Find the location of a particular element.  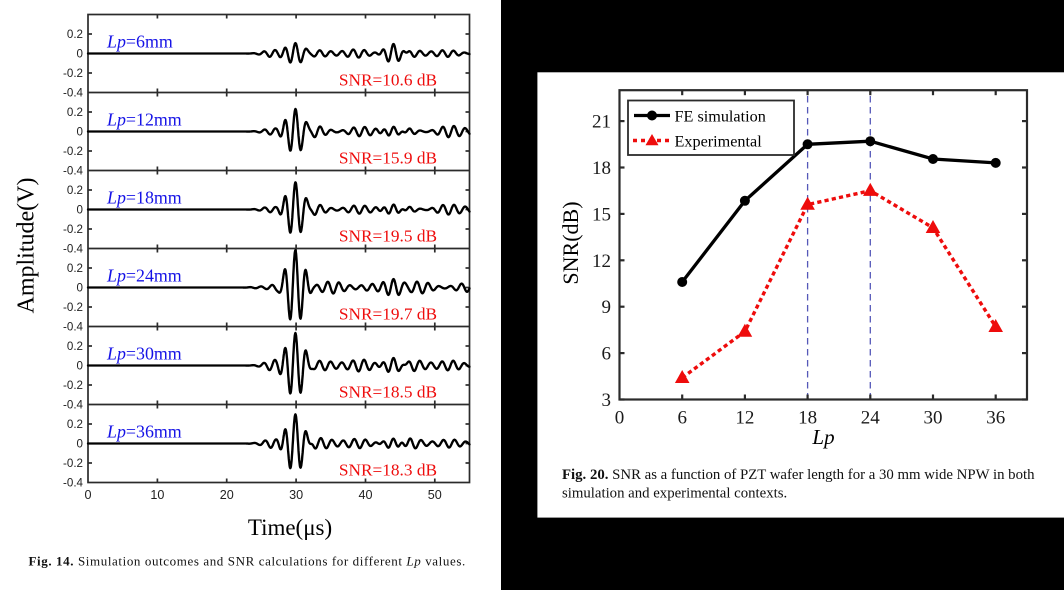

svg-text: Amplitude(V) is located at coordinates (27, 246).